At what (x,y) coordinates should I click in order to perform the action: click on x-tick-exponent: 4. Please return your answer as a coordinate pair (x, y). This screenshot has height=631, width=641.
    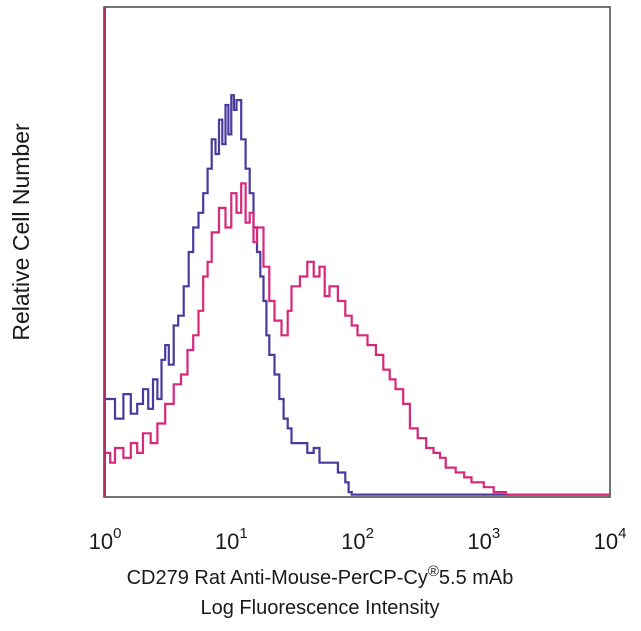
    Looking at the image, I should click on (622, 533).